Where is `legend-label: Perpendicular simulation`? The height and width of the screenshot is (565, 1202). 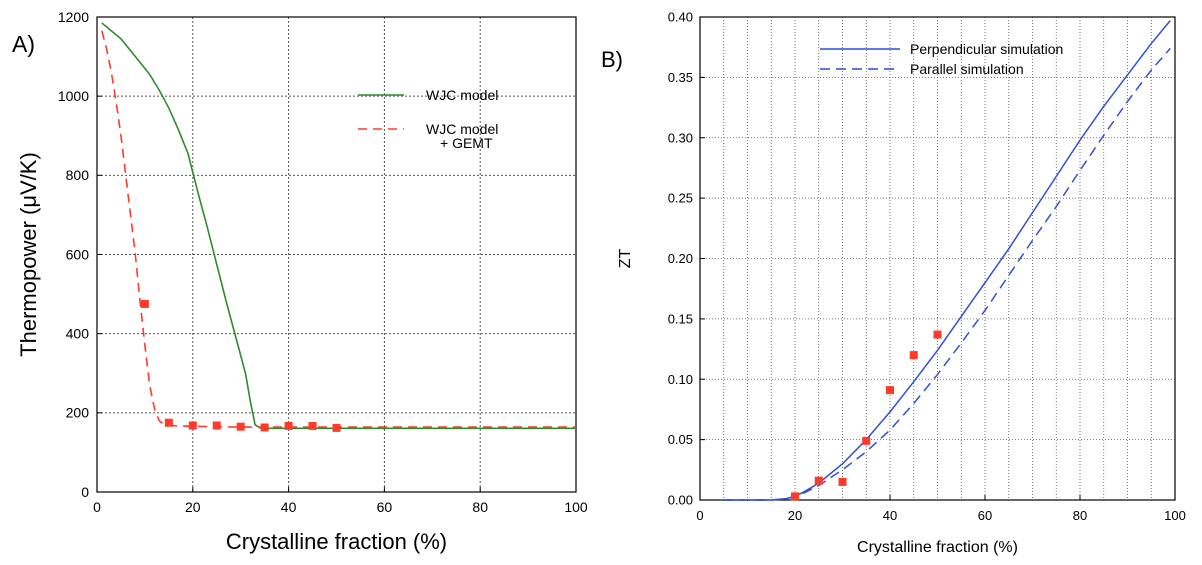
legend-label: Perpendicular simulation is located at coordinates (986, 49).